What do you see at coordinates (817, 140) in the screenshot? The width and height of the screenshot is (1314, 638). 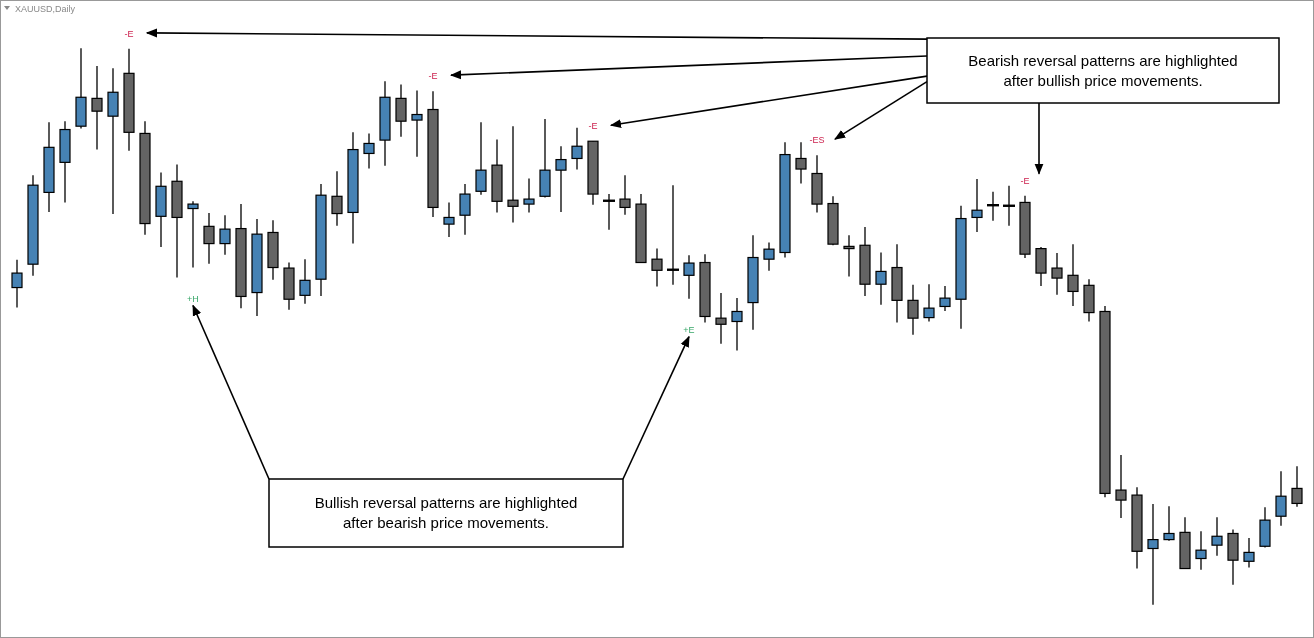 I see `text: -ES` at bounding box center [817, 140].